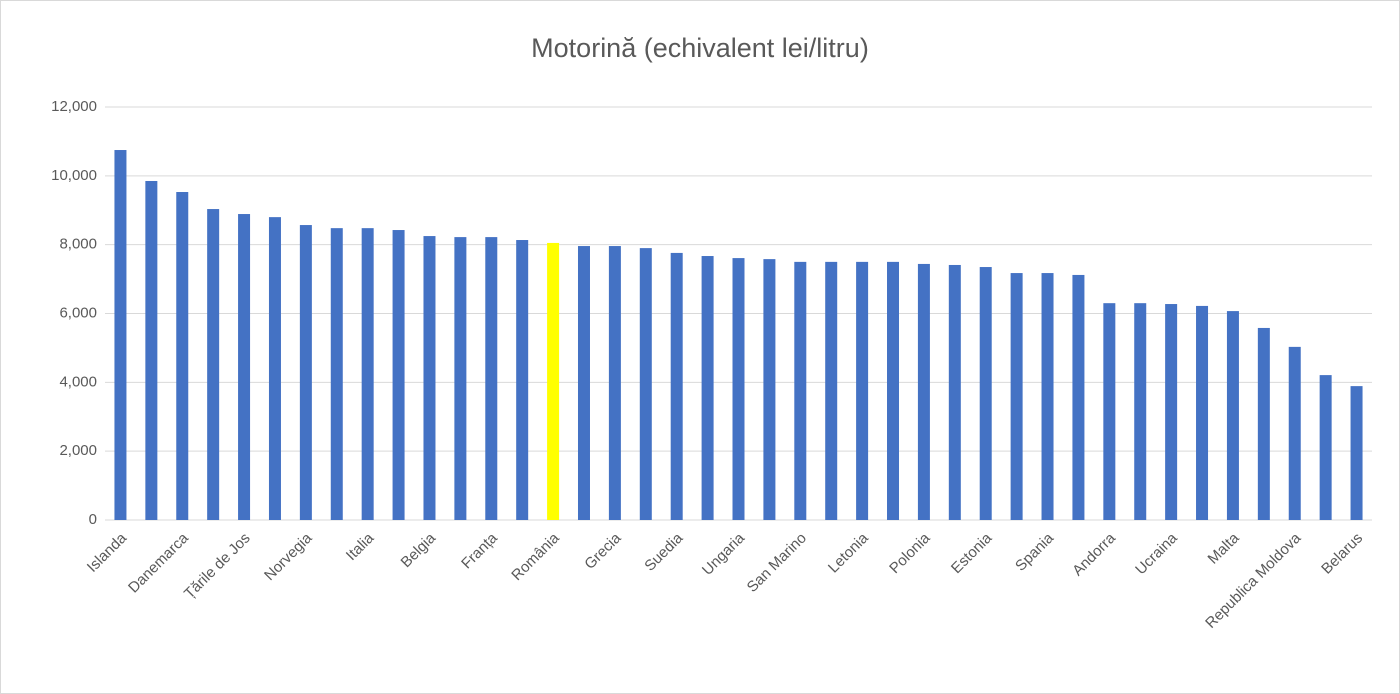 The height and width of the screenshot is (694, 1400). Describe the element at coordinates (74, 106) in the screenshot. I see `y-tick-label: 12,000` at that location.